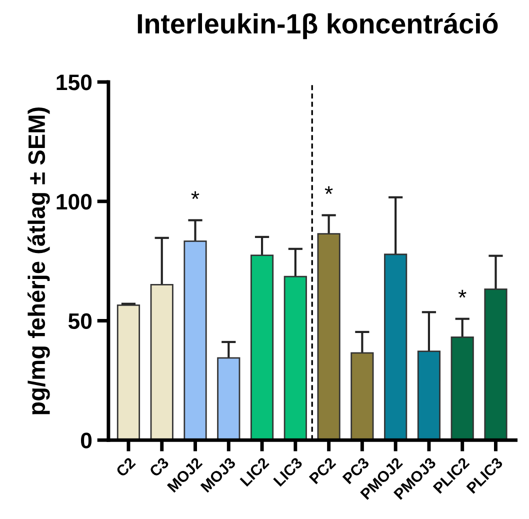 The image size is (529, 519). What do you see at coordinates (86, 440) in the screenshot?
I see `y-tick-label: 0` at bounding box center [86, 440].